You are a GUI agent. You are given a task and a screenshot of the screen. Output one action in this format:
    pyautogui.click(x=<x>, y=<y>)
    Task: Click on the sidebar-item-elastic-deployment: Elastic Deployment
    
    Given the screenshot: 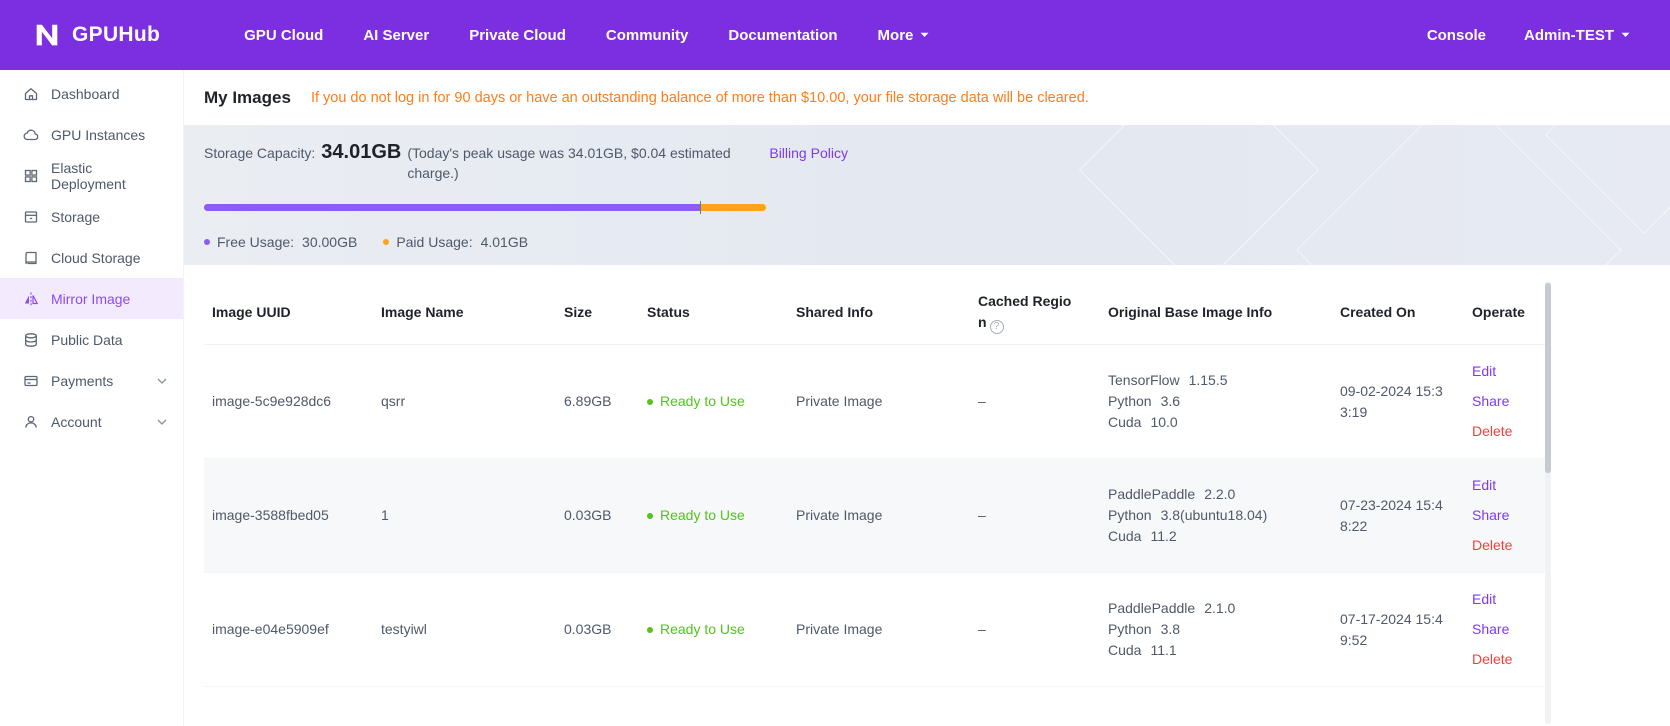 What is the action you would take?
    pyautogui.click(x=91, y=175)
    